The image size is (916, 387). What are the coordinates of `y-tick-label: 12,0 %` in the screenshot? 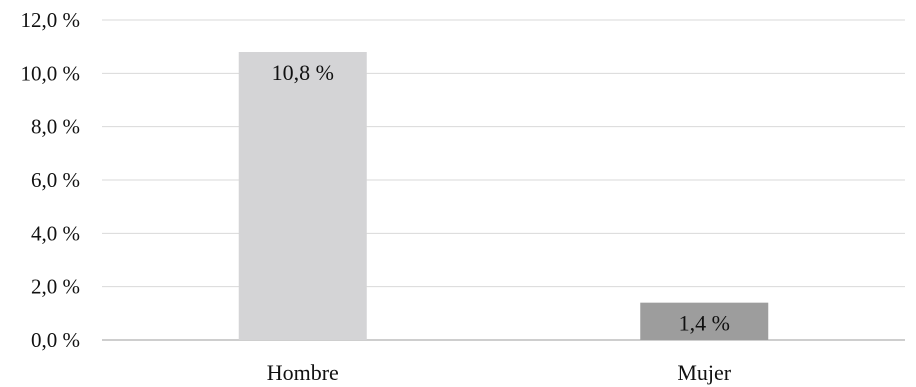 It's located at (51, 20).